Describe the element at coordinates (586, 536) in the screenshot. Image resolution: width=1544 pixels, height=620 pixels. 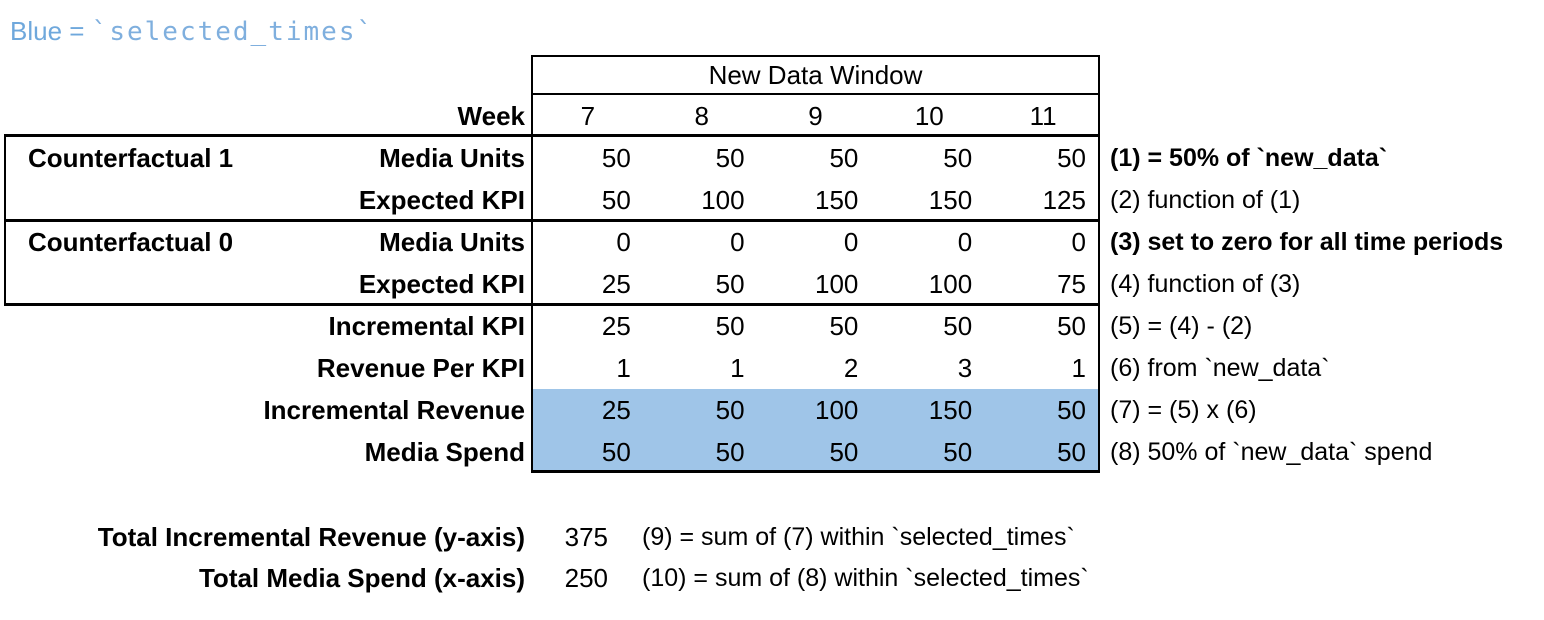
I see `summary-value: 375` at that location.